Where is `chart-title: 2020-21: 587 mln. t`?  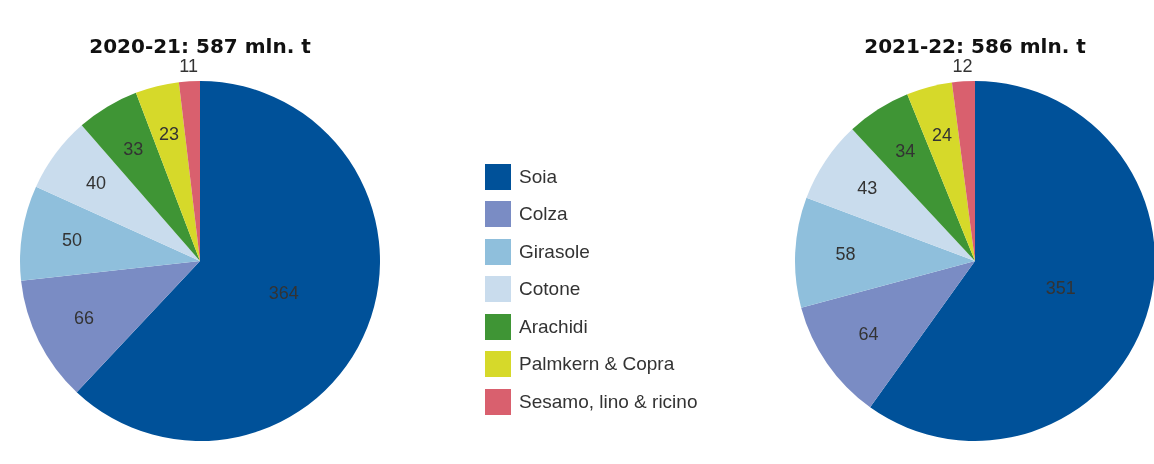
chart-title: 2020-21: 587 mln. t is located at coordinates (200, 46).